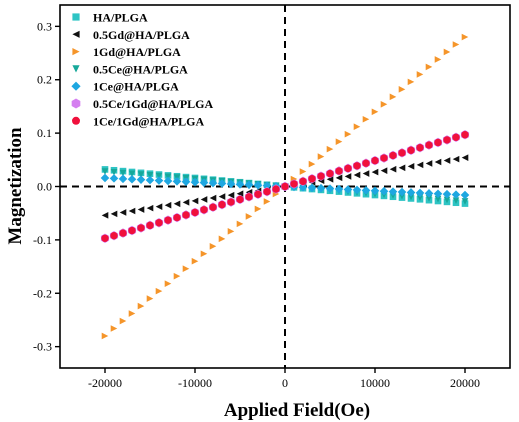  I want to click on legend-label: 1Ce@HA/PLGA, so click(136, 87).